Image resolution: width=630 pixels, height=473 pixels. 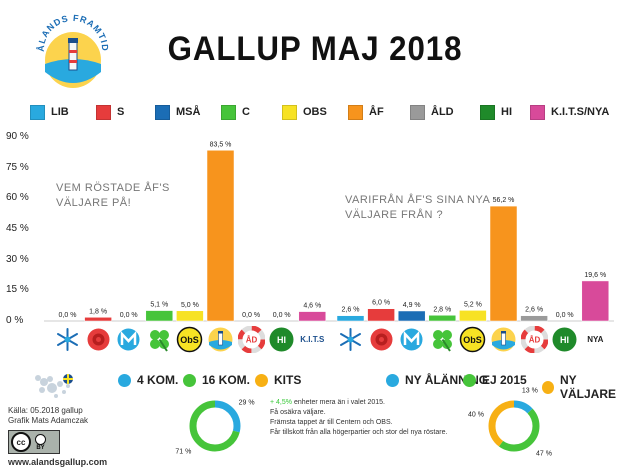 I want to click on donut-legend-item: EJ 2015, so click(x=495, y=380).